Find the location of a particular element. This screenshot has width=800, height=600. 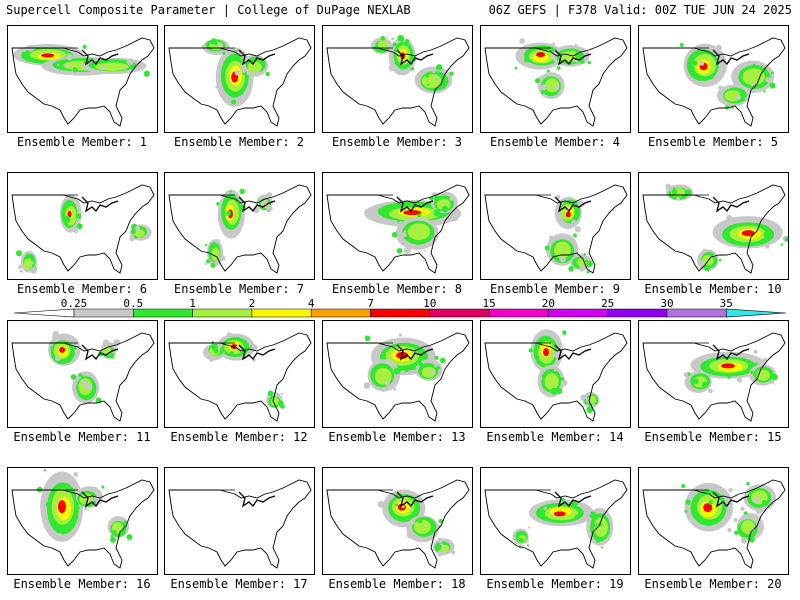

colorbar-tick-label: 35 is located at coordinates (726, 303).